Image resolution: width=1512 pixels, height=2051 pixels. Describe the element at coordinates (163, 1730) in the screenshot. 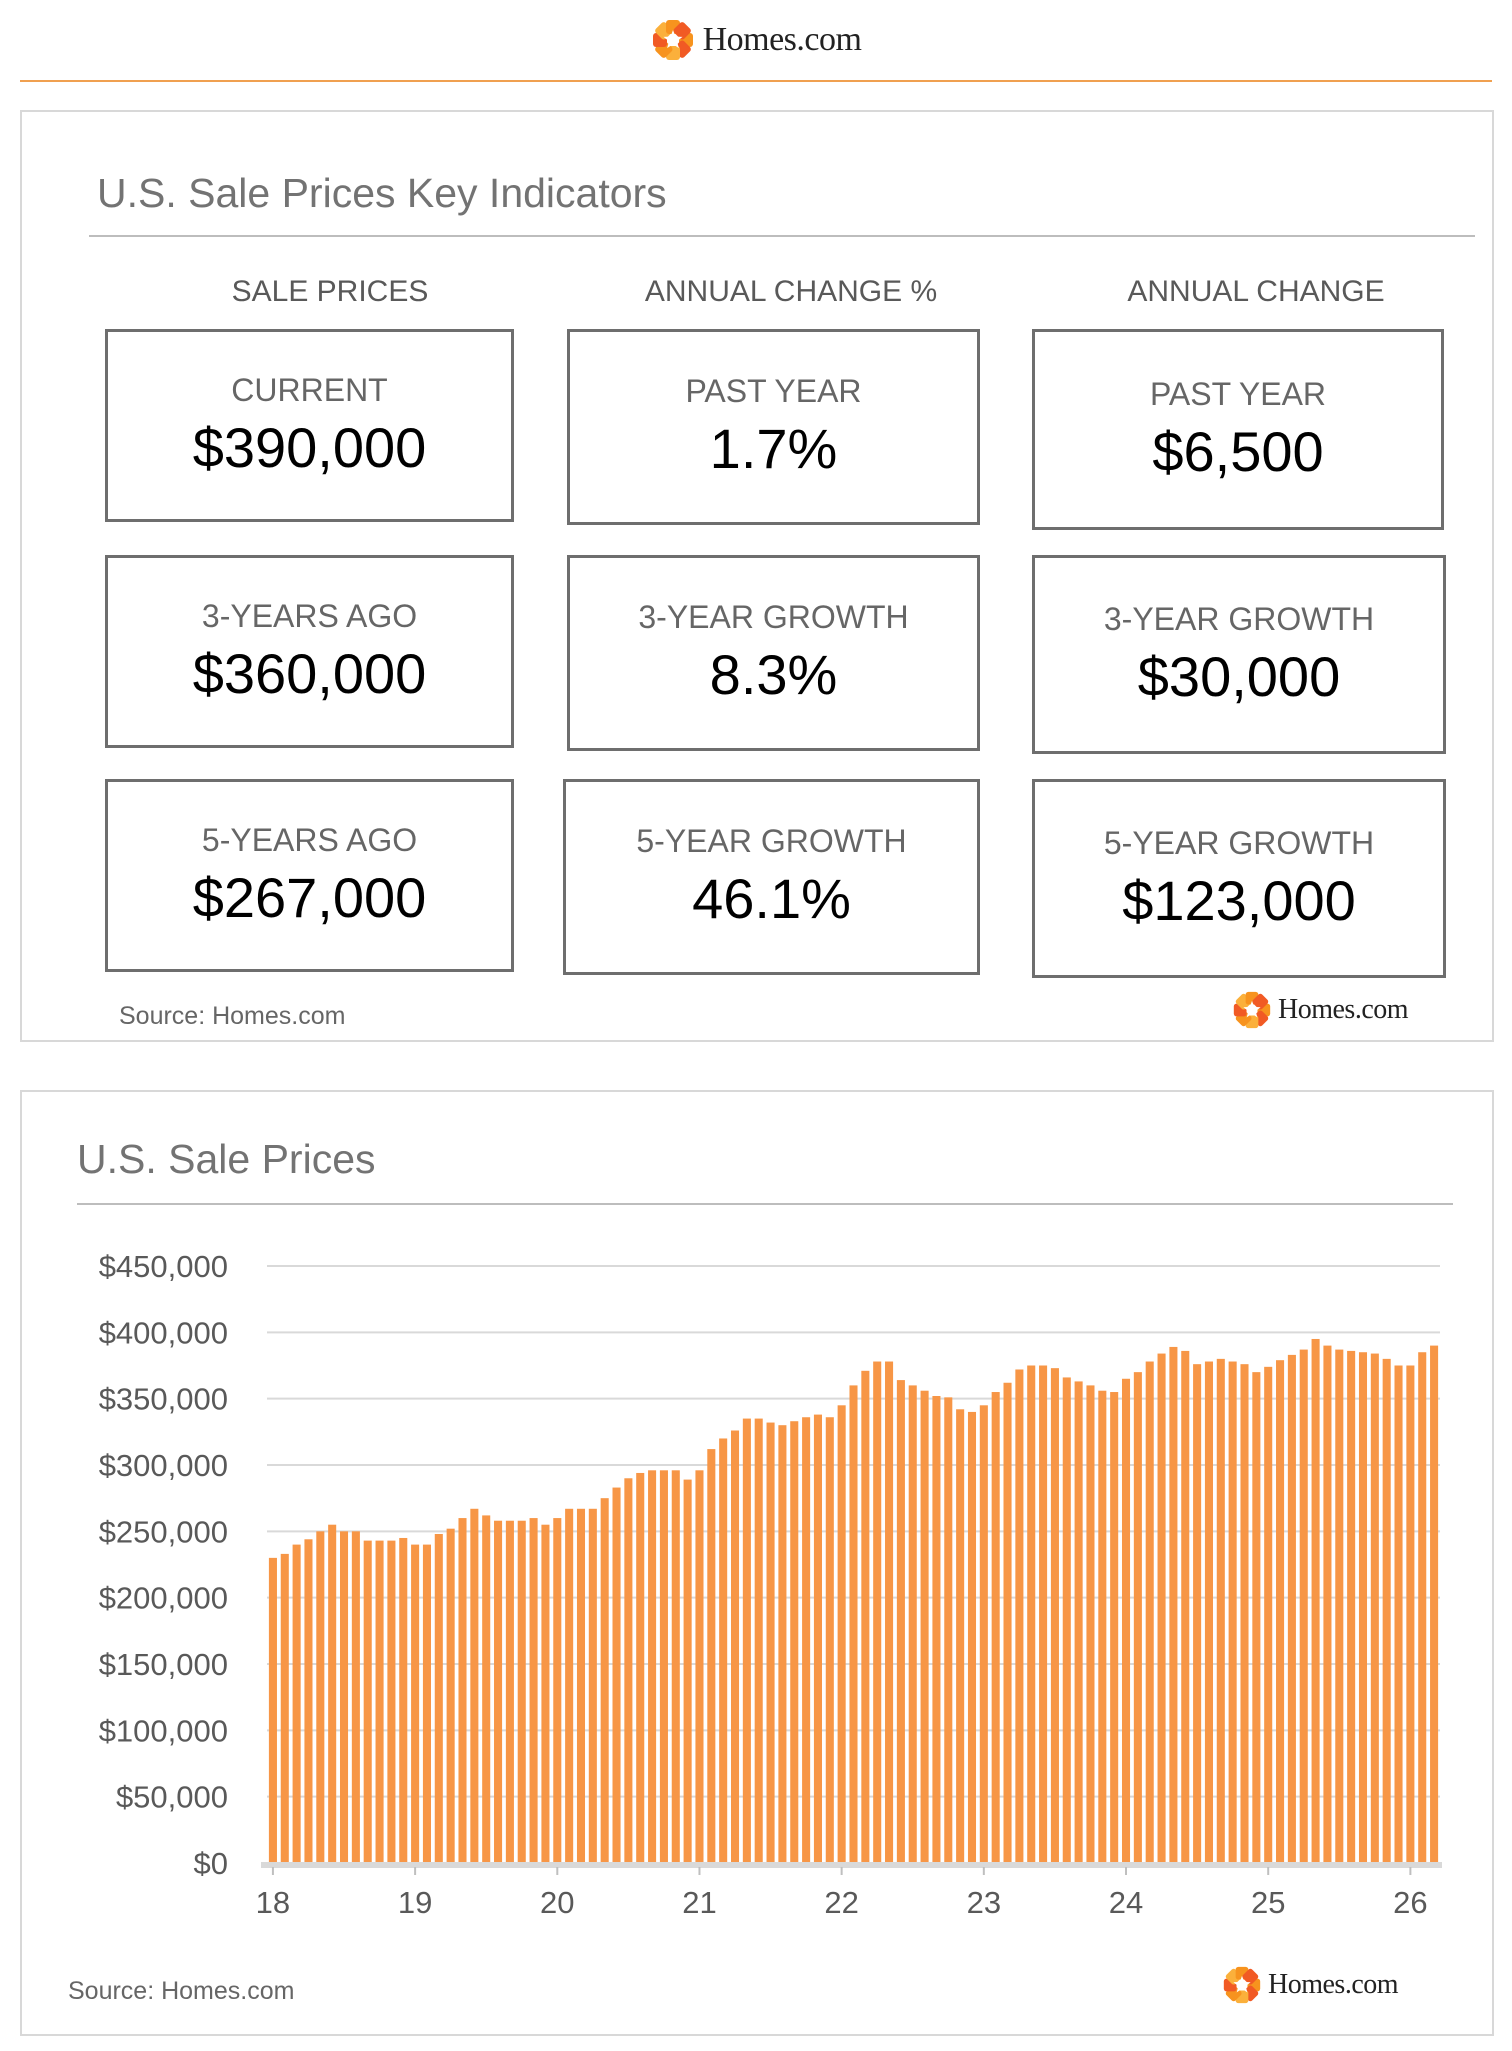

I see `y-tick-label: $100,000` at that location.